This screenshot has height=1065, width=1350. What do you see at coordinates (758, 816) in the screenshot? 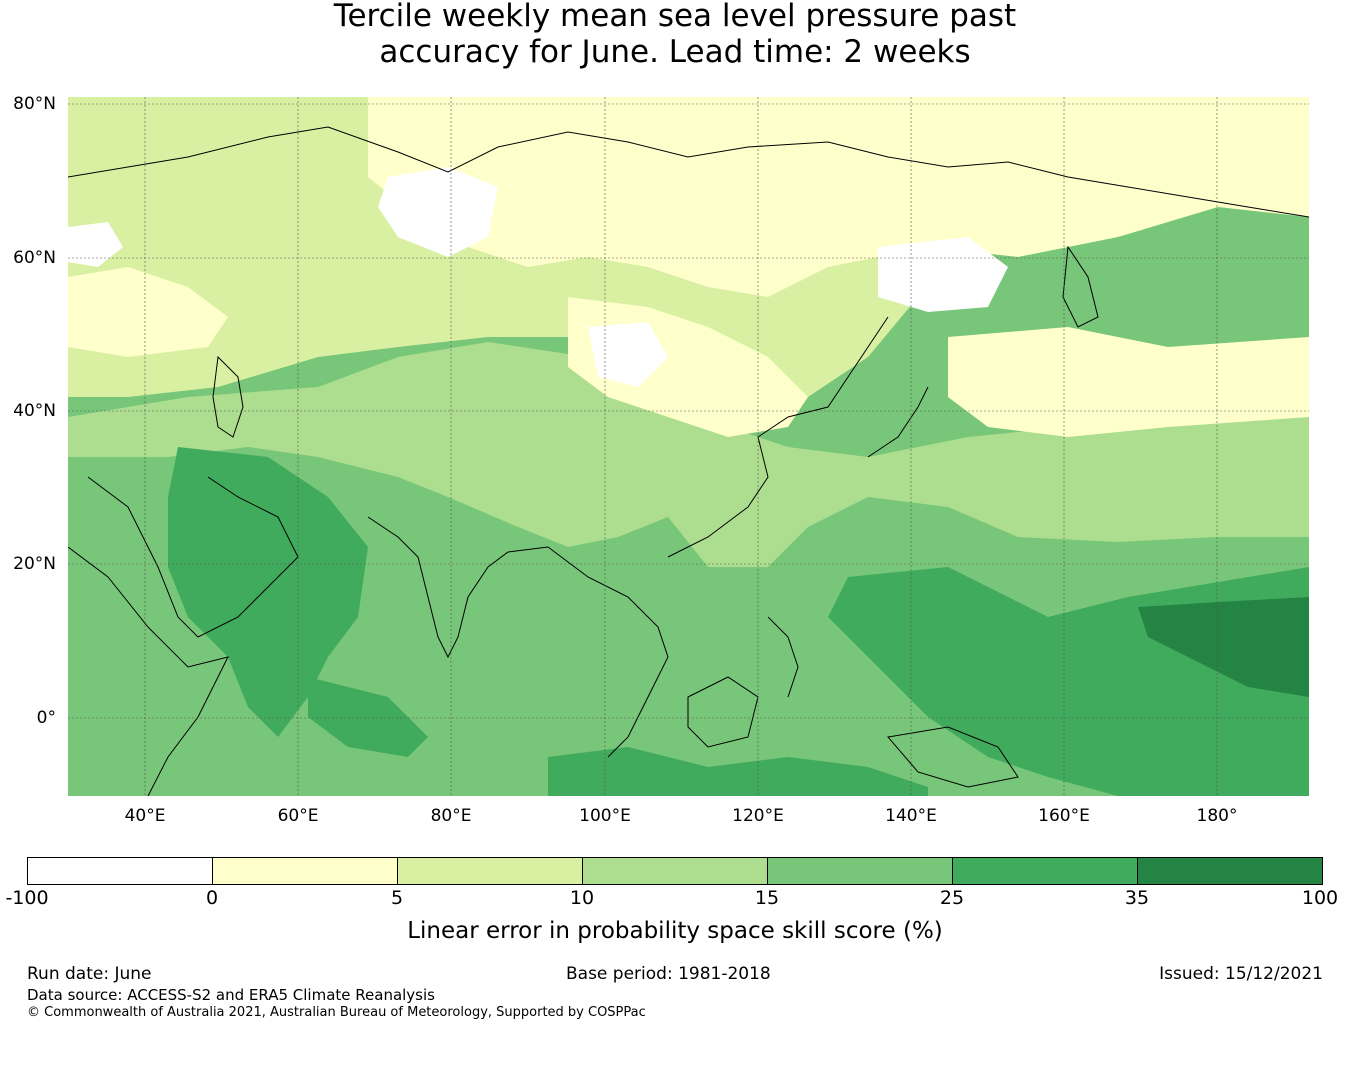
I see `lon-label-120e: 120°E` at bounding box center [758, 816].